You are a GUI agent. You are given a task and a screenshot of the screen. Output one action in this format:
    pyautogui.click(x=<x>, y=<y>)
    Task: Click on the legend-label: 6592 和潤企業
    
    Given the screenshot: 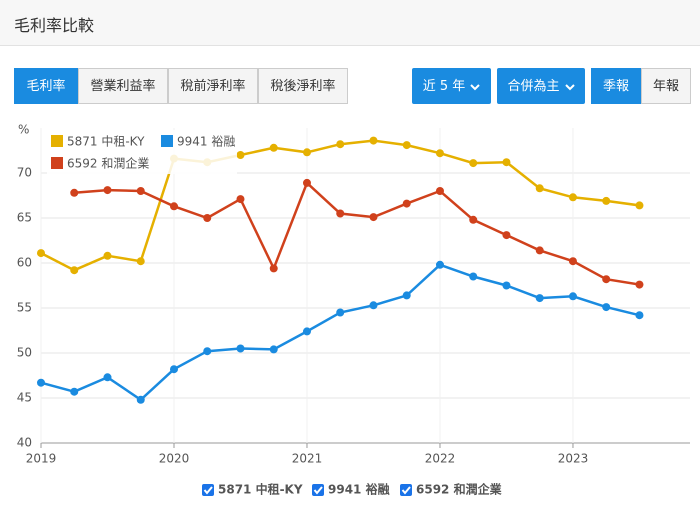 What is the action you would take?
    pyautogui.click(x=108, y=163)
    